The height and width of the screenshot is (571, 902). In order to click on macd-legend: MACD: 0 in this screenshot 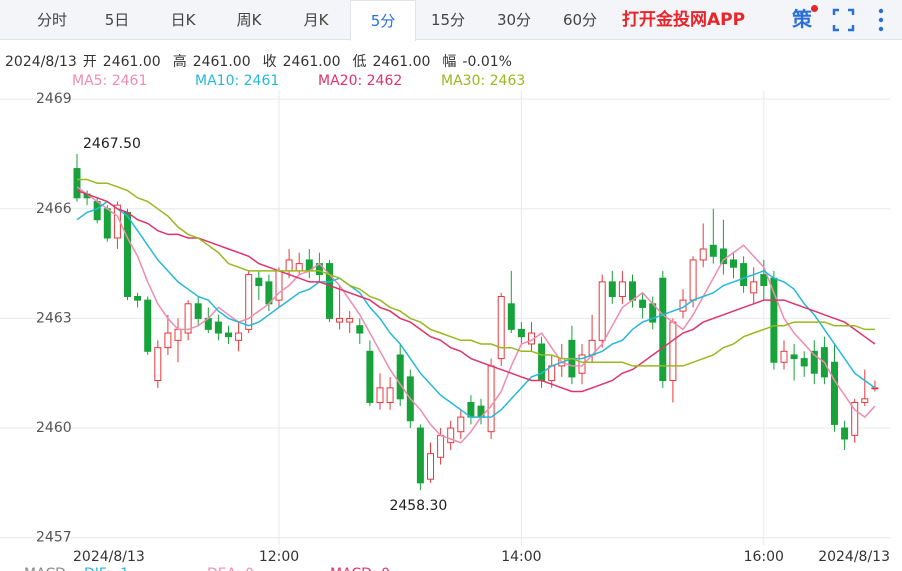, I will do `click(360, 568)`.